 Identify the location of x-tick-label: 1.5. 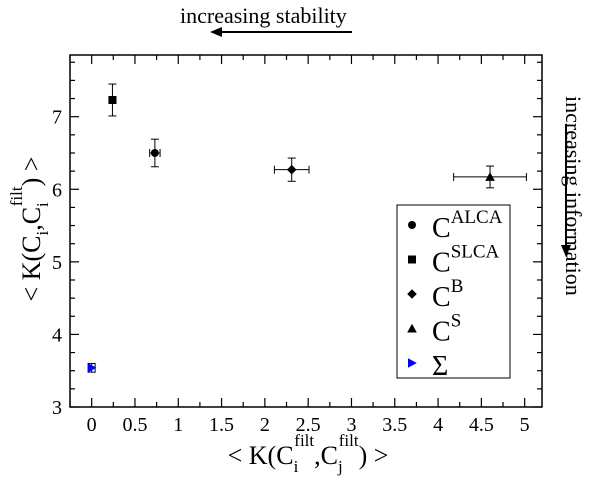
(221, 425).